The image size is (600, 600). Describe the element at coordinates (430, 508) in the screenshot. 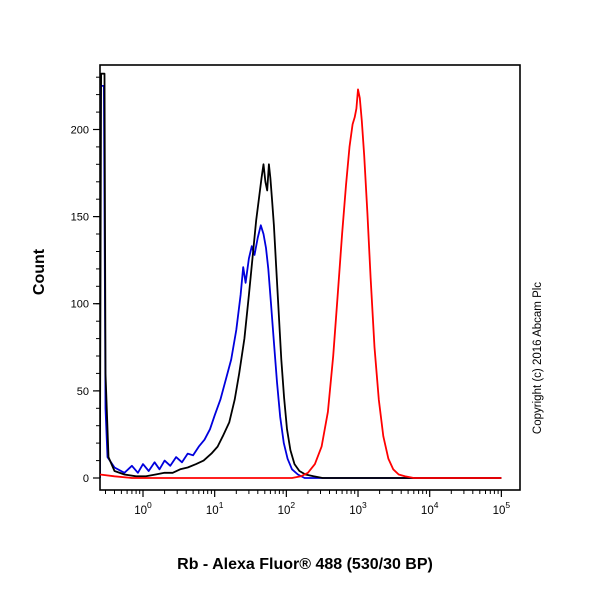

I see `svg-text: 104` at that location.